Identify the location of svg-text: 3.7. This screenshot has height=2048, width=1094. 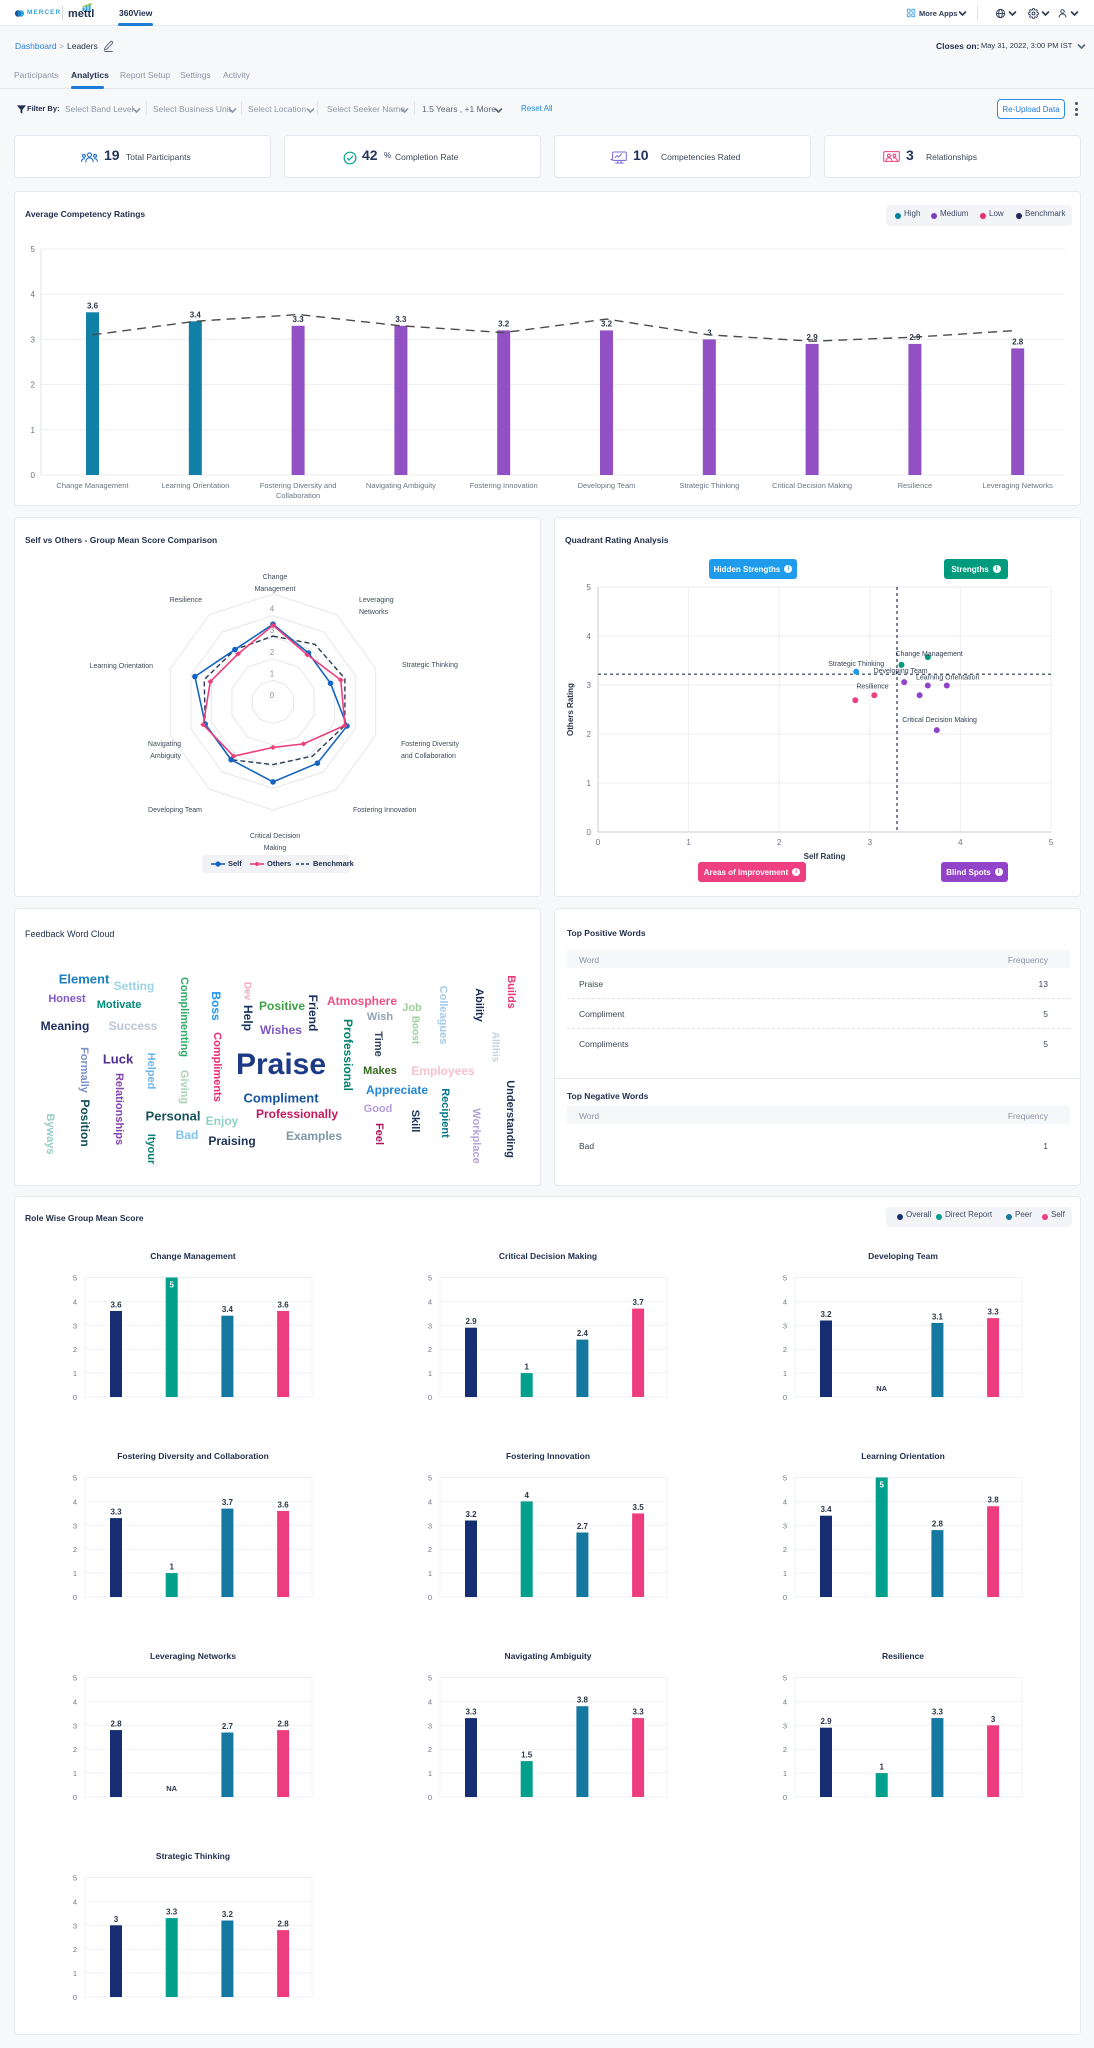
(639, 1302).